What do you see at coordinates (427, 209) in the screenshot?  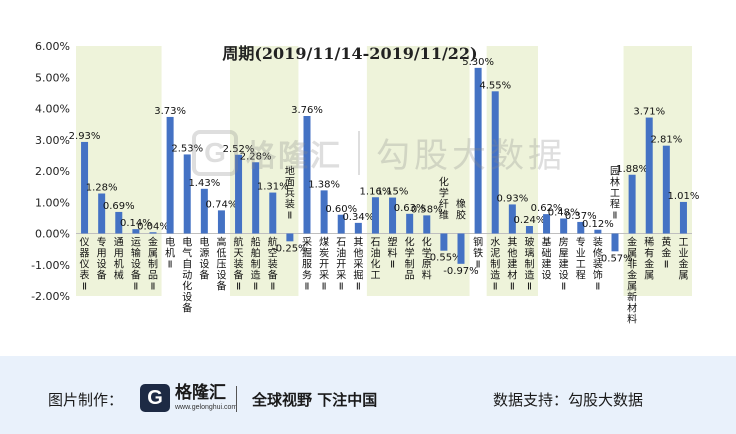 I see `value-label-20: 0.58%` at bounding box center [427, 209].